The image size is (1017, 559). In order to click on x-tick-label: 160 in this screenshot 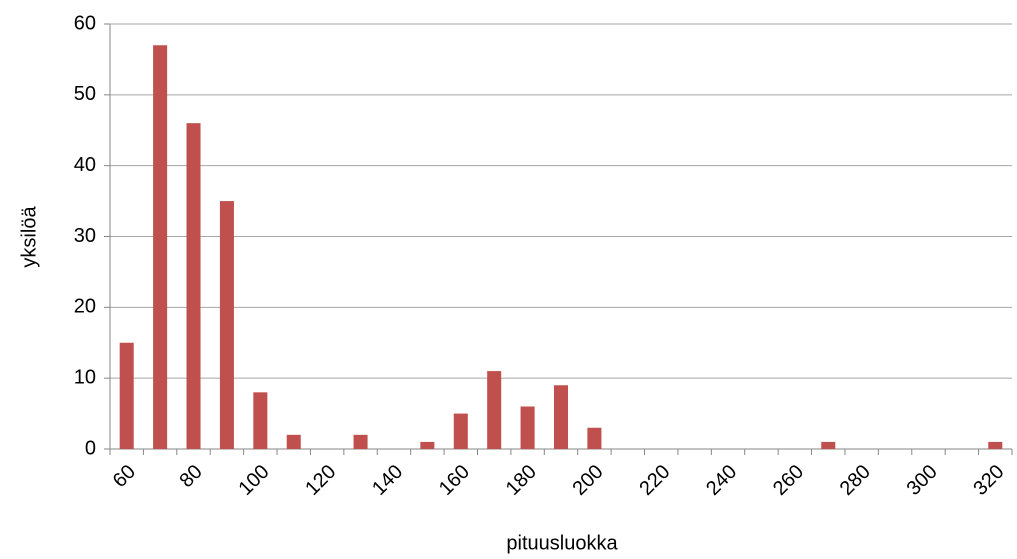, I will do `click(454, 480)`.